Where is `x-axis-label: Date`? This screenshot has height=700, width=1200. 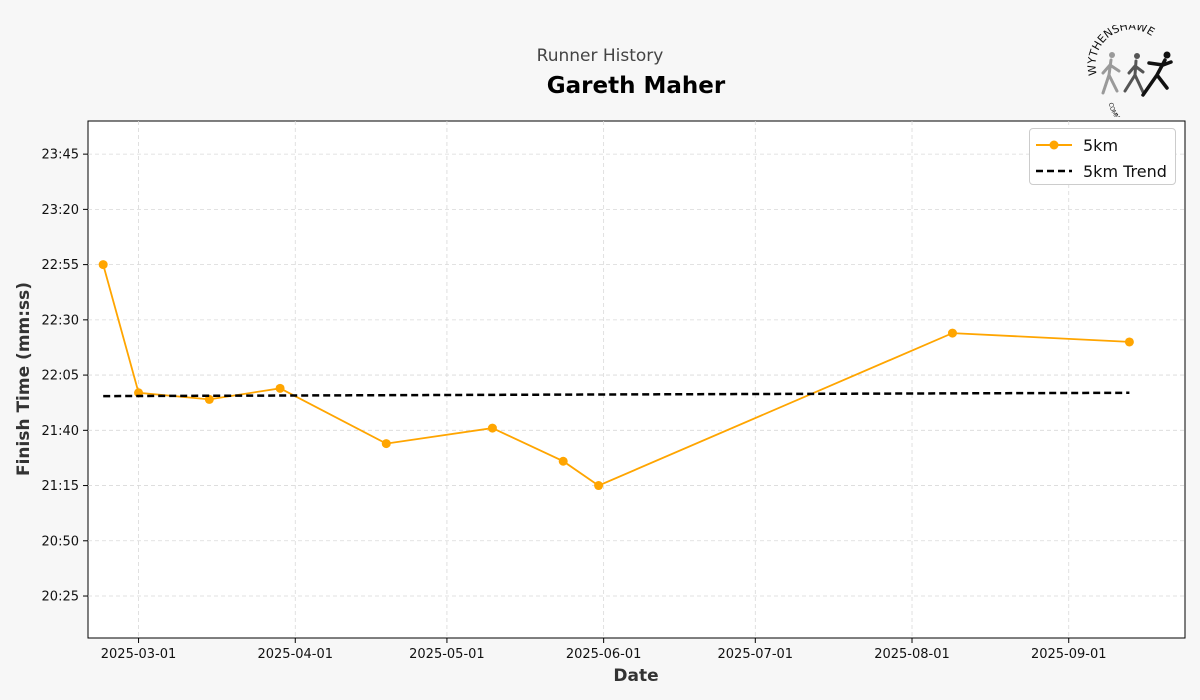 x-axis-label: Date is located at coordinates (635, 676).